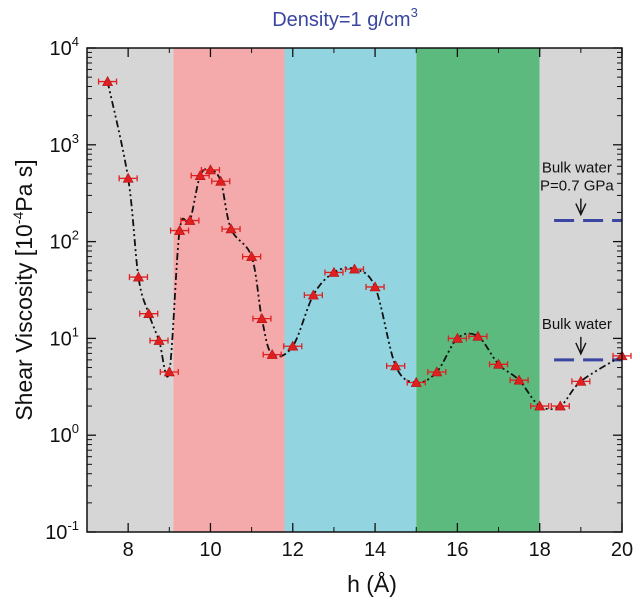 The width and height of the screenshot is (640, 600). I want to click on x-tick-label: 8, so click(128, 550).